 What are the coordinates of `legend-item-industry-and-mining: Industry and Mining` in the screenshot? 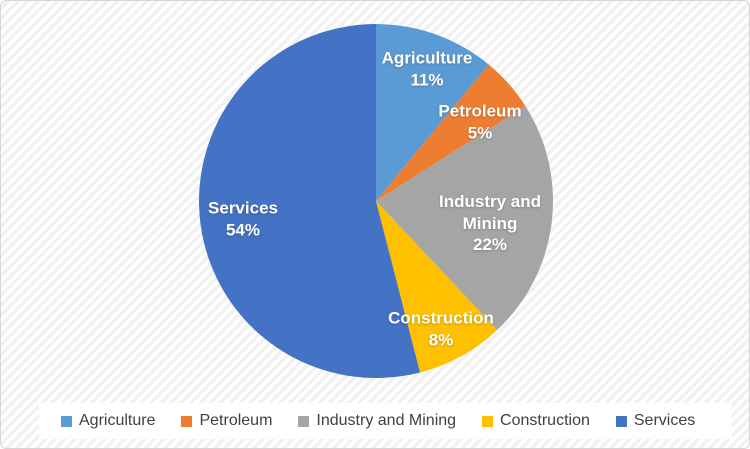 It's located at (377, 421).